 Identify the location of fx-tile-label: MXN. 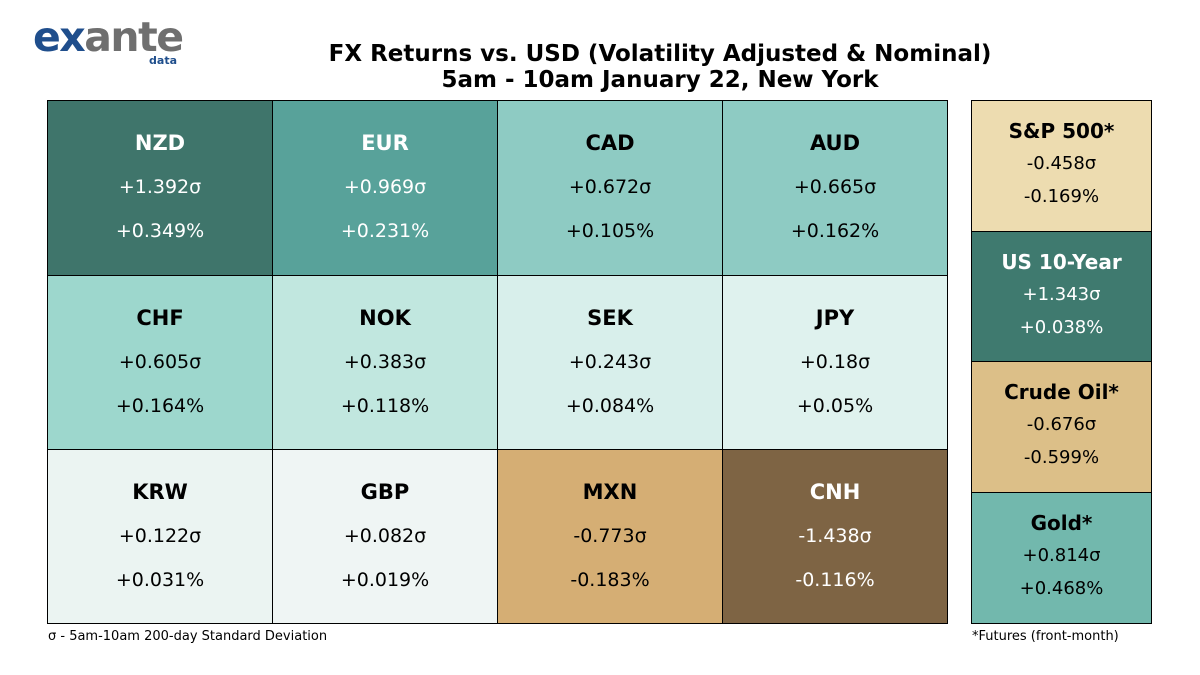
(610, 492).